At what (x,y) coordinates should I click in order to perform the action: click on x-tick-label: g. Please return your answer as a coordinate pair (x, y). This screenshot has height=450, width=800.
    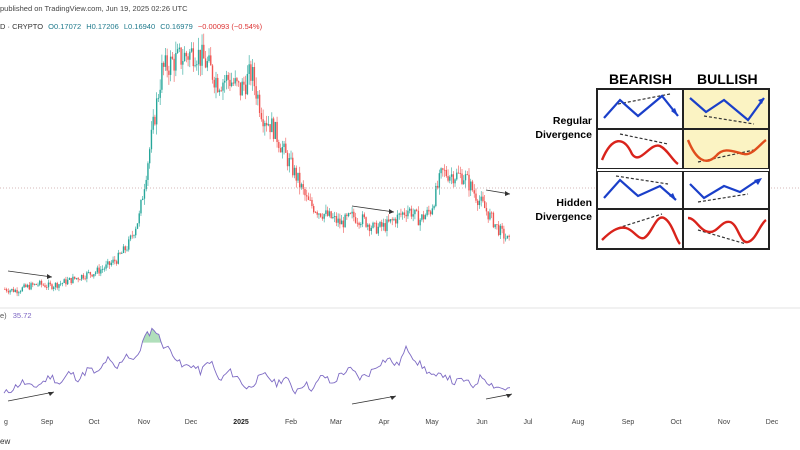
    Looking at the image, I should click on (6, 422).